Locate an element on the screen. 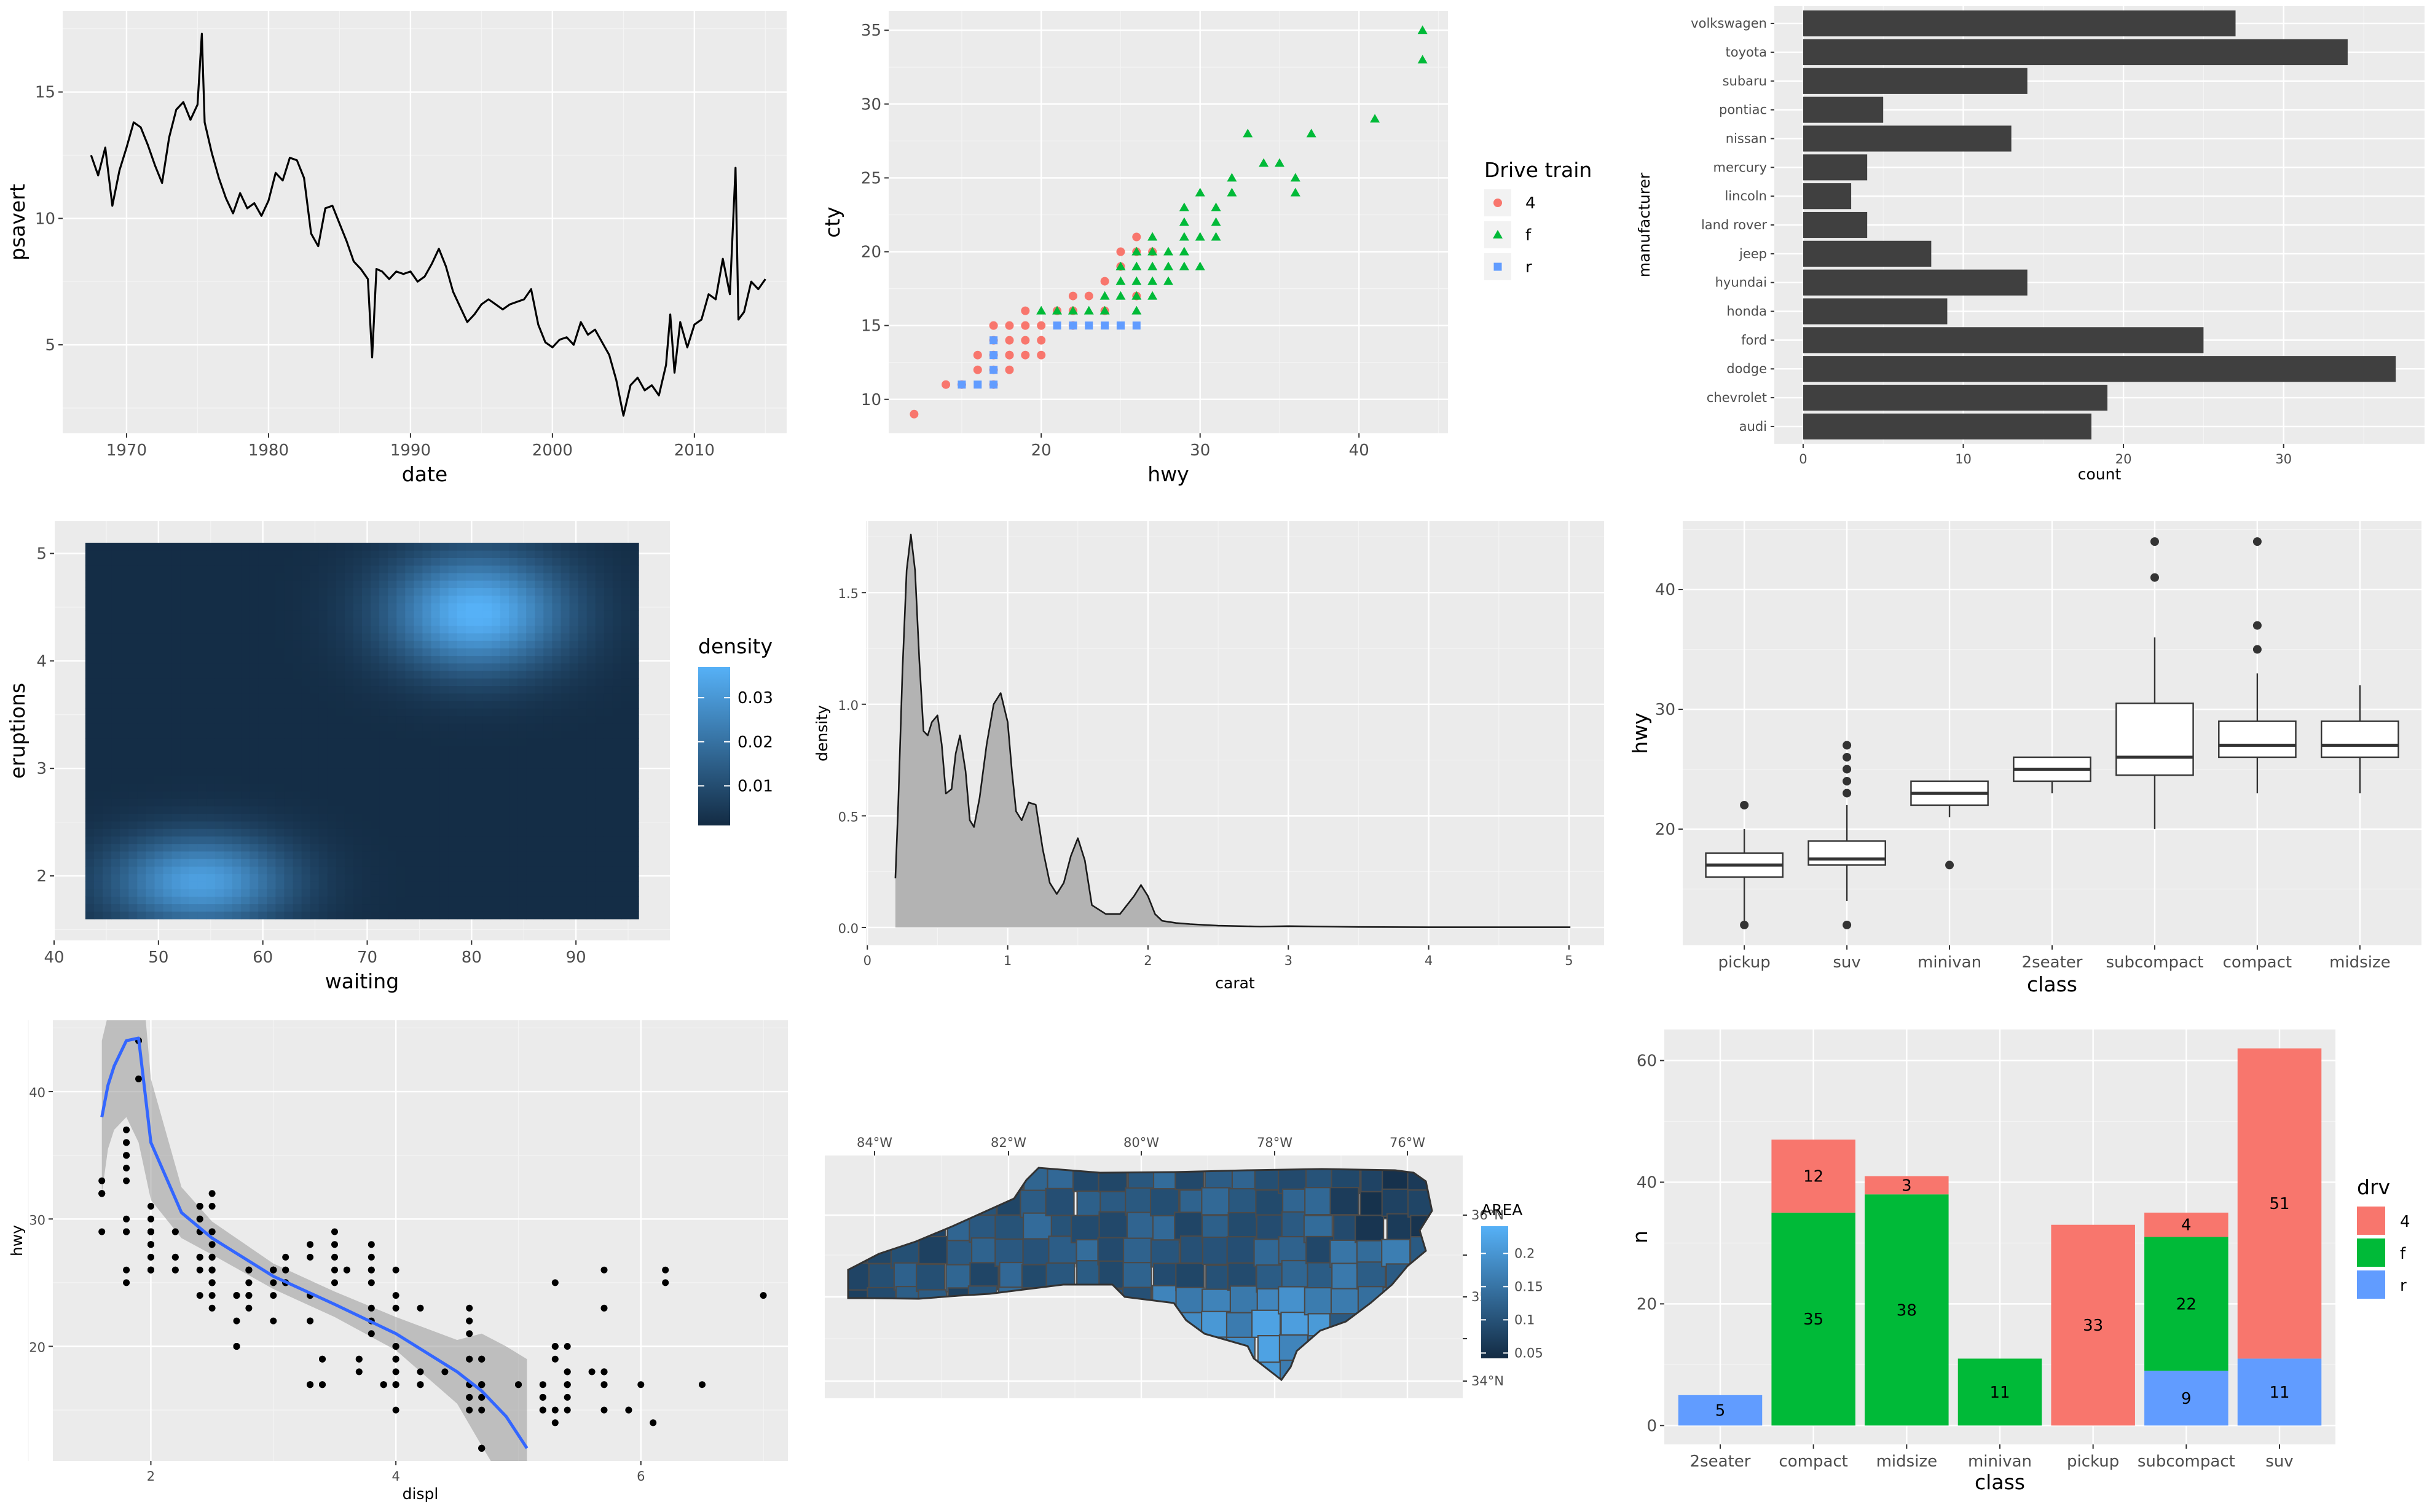  x-tick-label: 80 is located at coordinates (472, 957).